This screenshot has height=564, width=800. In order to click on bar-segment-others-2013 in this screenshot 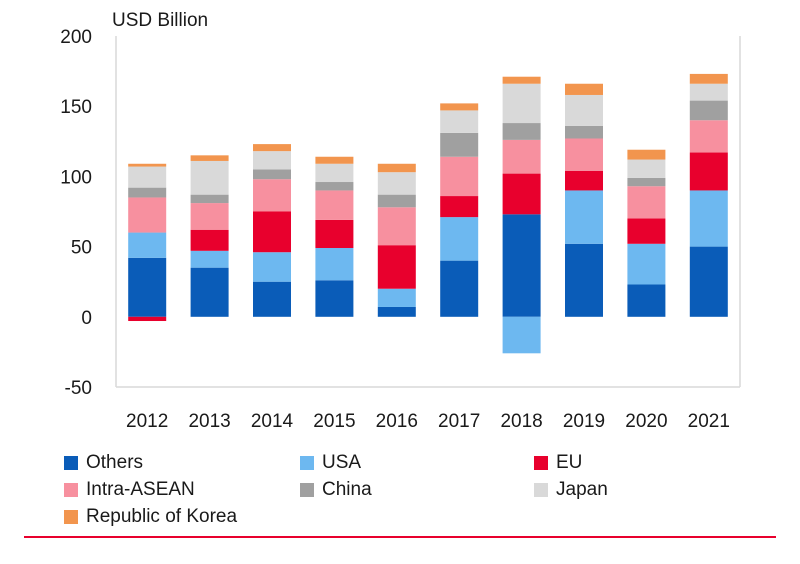, I will do `click(209, 292)`.